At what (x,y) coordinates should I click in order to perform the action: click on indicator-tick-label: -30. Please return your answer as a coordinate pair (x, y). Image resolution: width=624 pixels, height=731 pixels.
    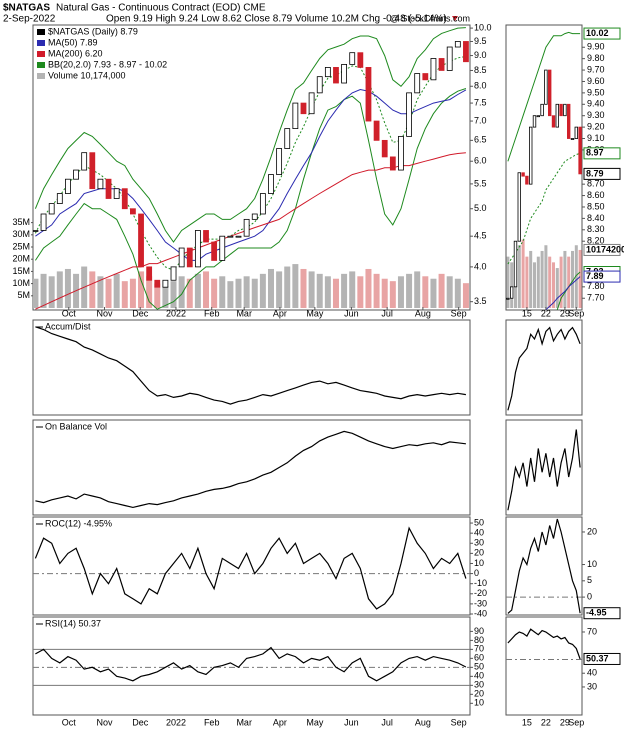
    Looking at the image, I should click on (480, 603).